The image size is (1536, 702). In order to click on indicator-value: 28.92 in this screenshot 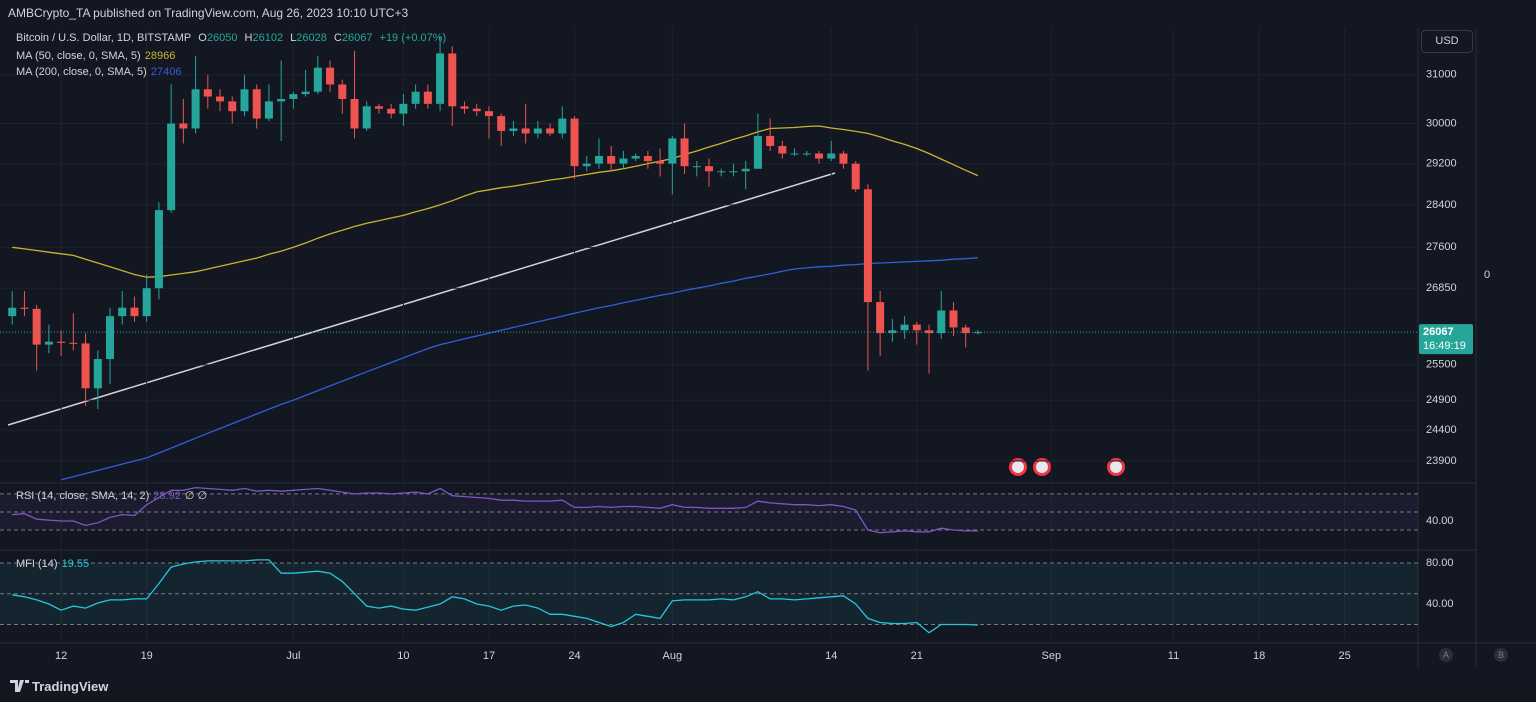, I will do `click(167, 496)`.